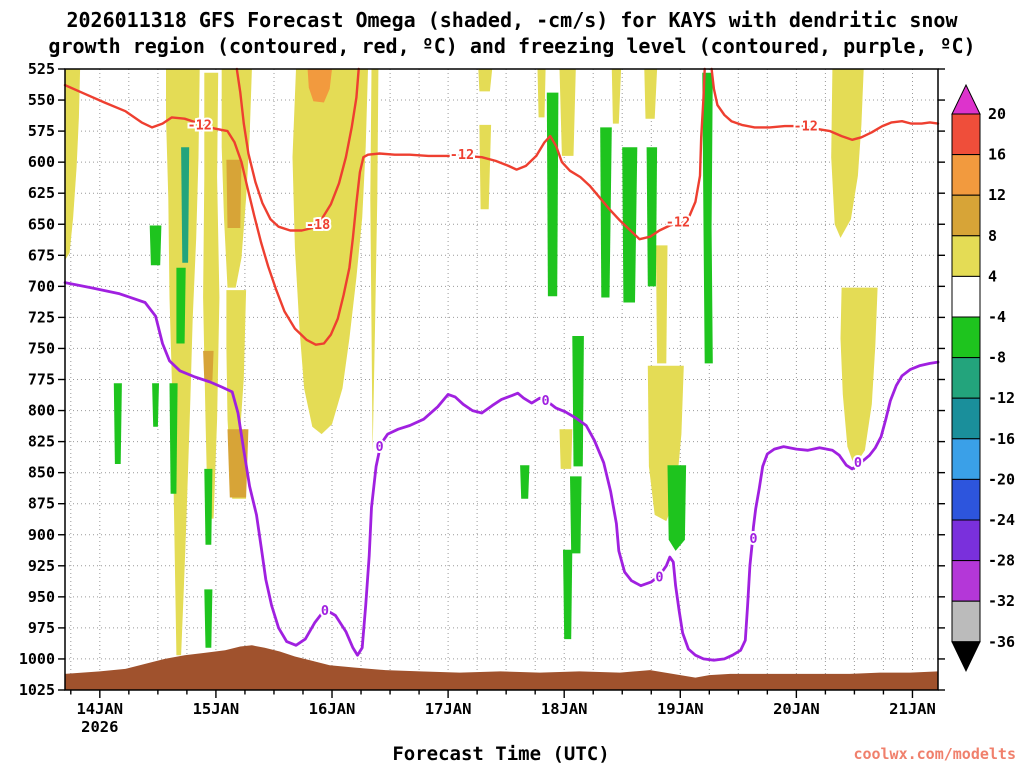 This screenshot has width=1024, height=768. What do you see at coordinates (216, 709) in the screenshot?
I see `x-tick-label: 15JAN` at bounding box center [216, 709].